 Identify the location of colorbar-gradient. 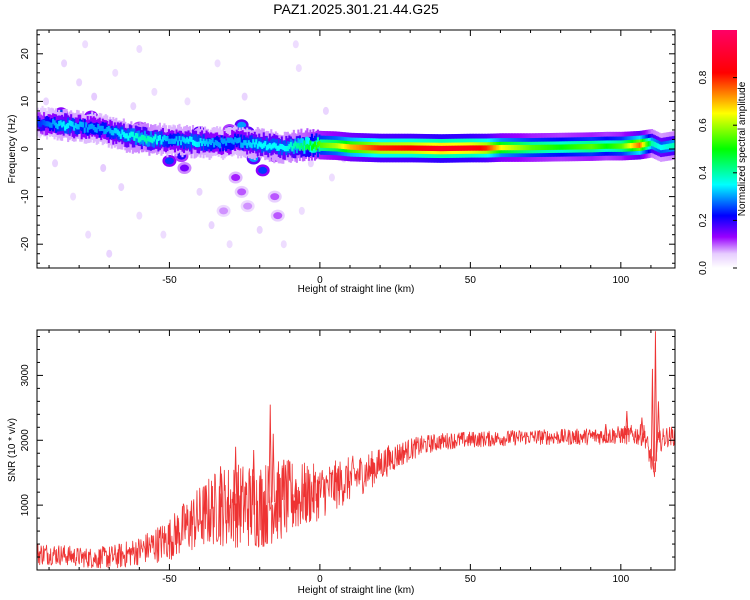
(724, 149).